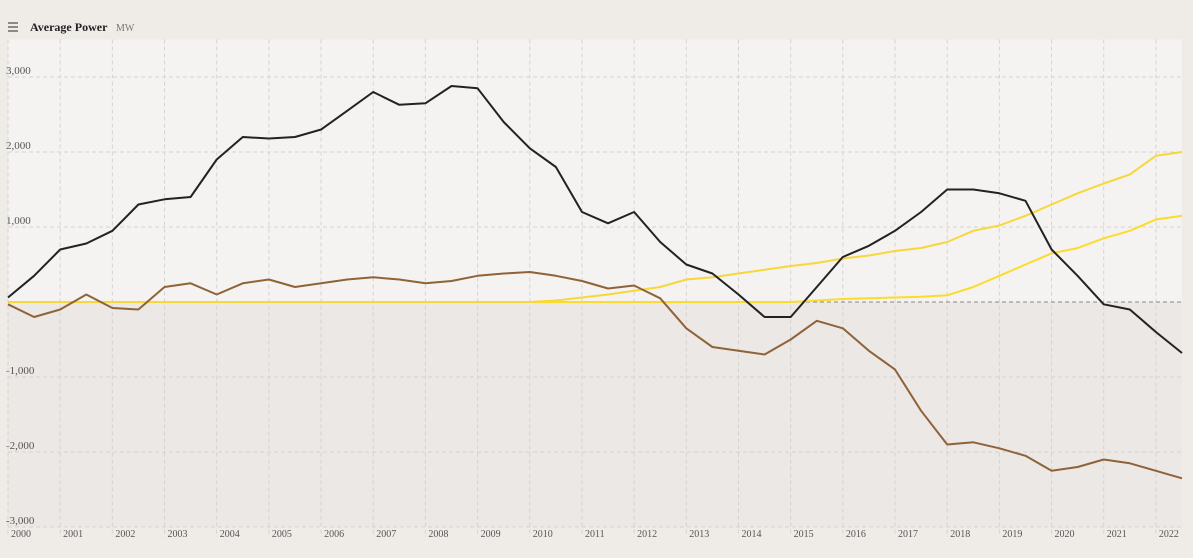  Describe the element at coordinates (543, 534) in the screenshot. I see `x-tick-label: 2010` at that location.